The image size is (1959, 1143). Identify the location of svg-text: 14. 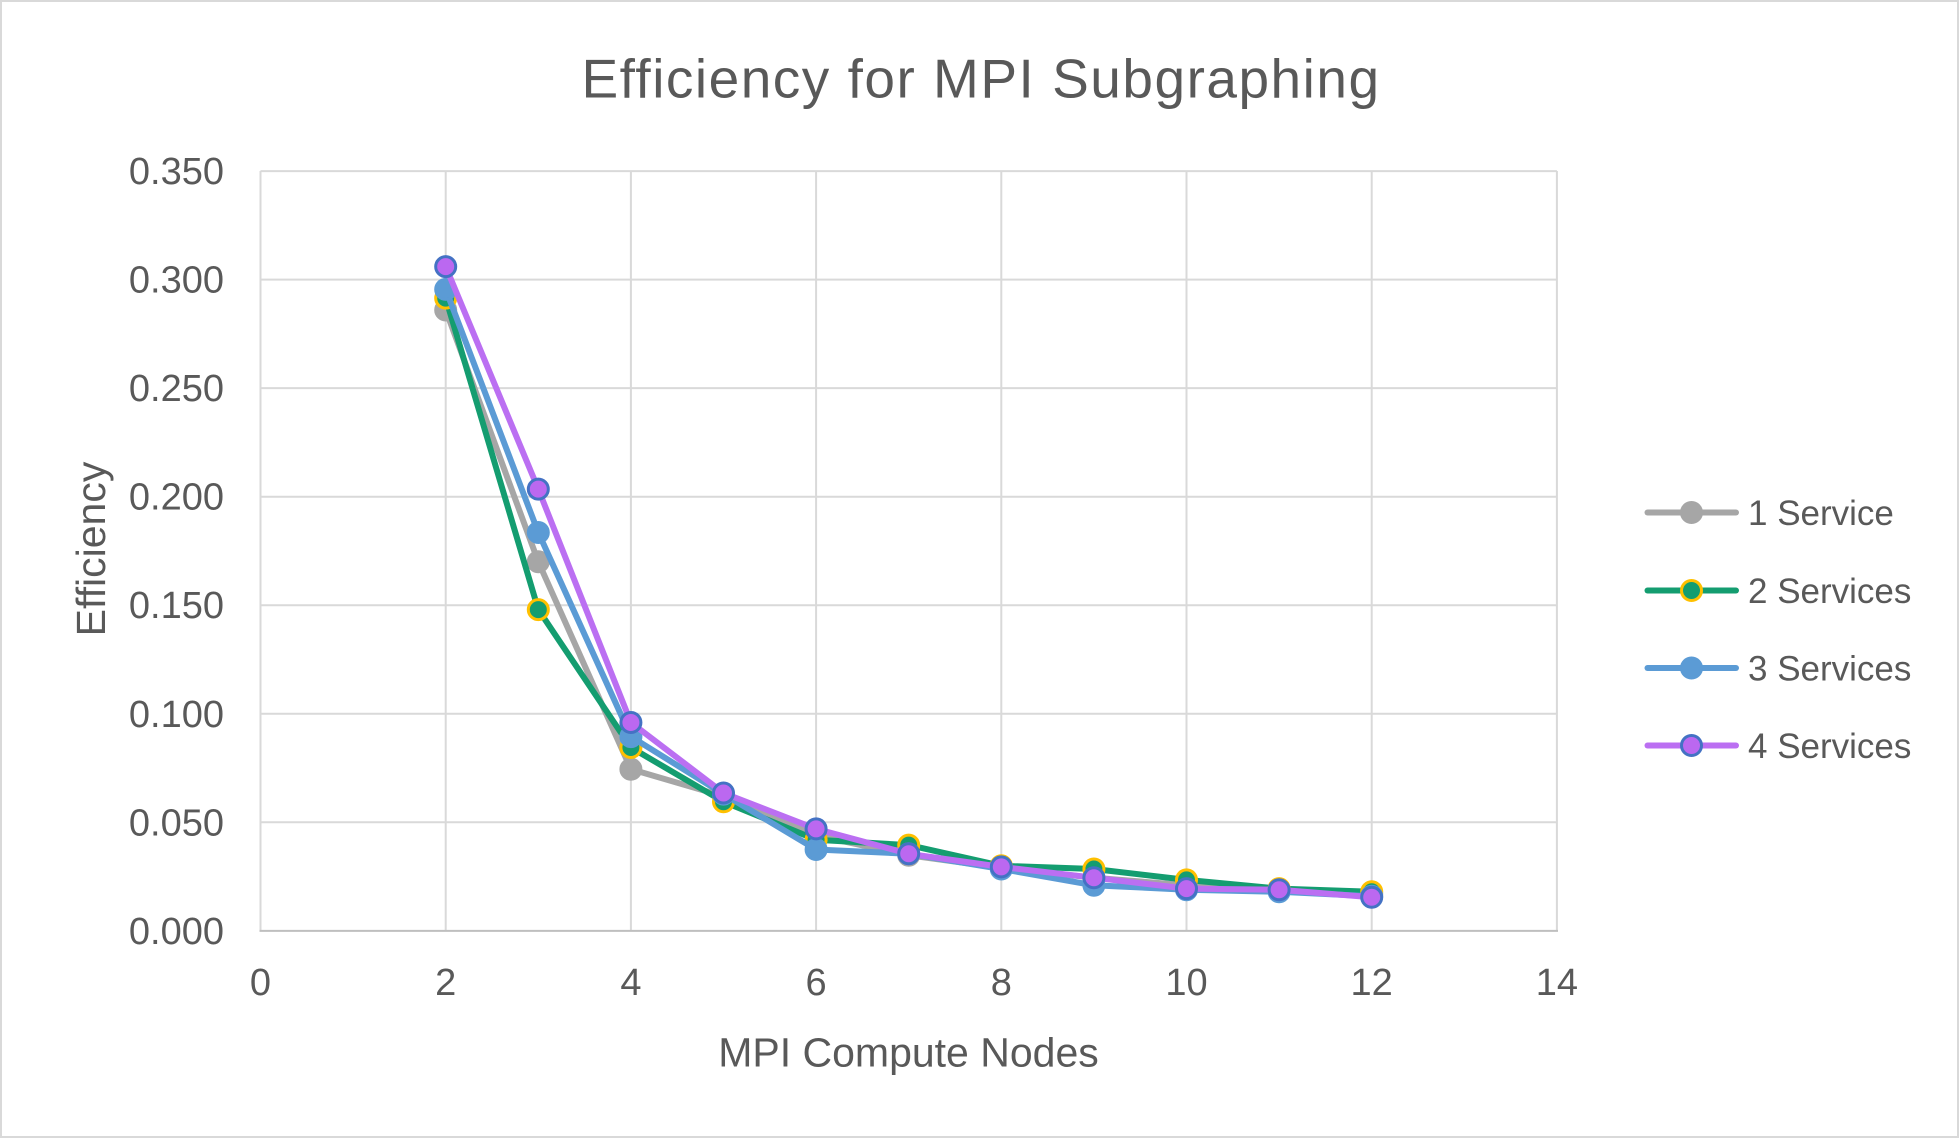
(1557, 983).